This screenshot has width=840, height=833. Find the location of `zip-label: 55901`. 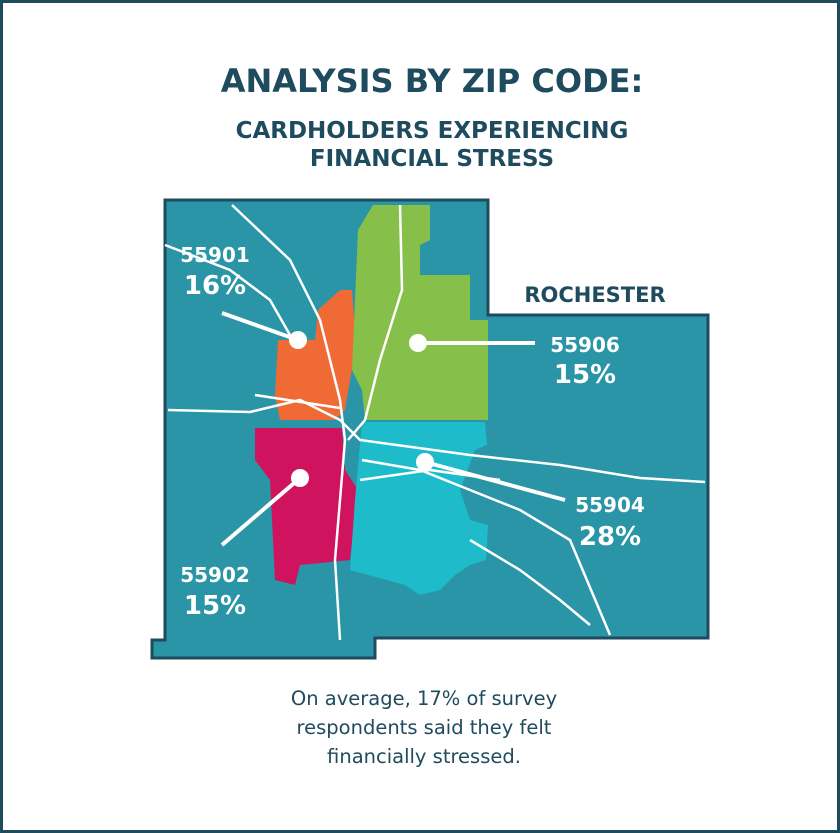

zip-label: 55901 is located at coordinates (215, 255).